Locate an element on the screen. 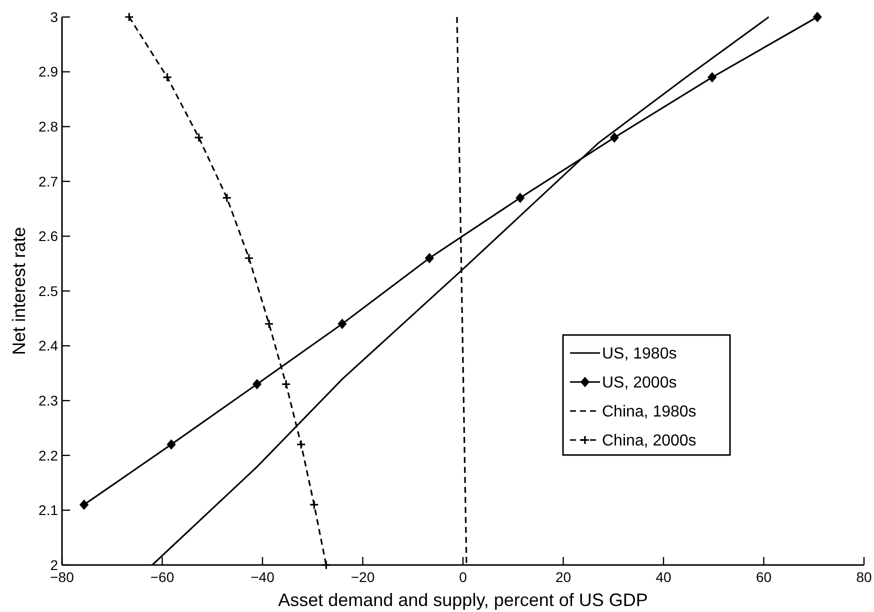 The width and height of the screenshot is (874, 612). x-tick-label: 40 is located at coordinates (664, 577).